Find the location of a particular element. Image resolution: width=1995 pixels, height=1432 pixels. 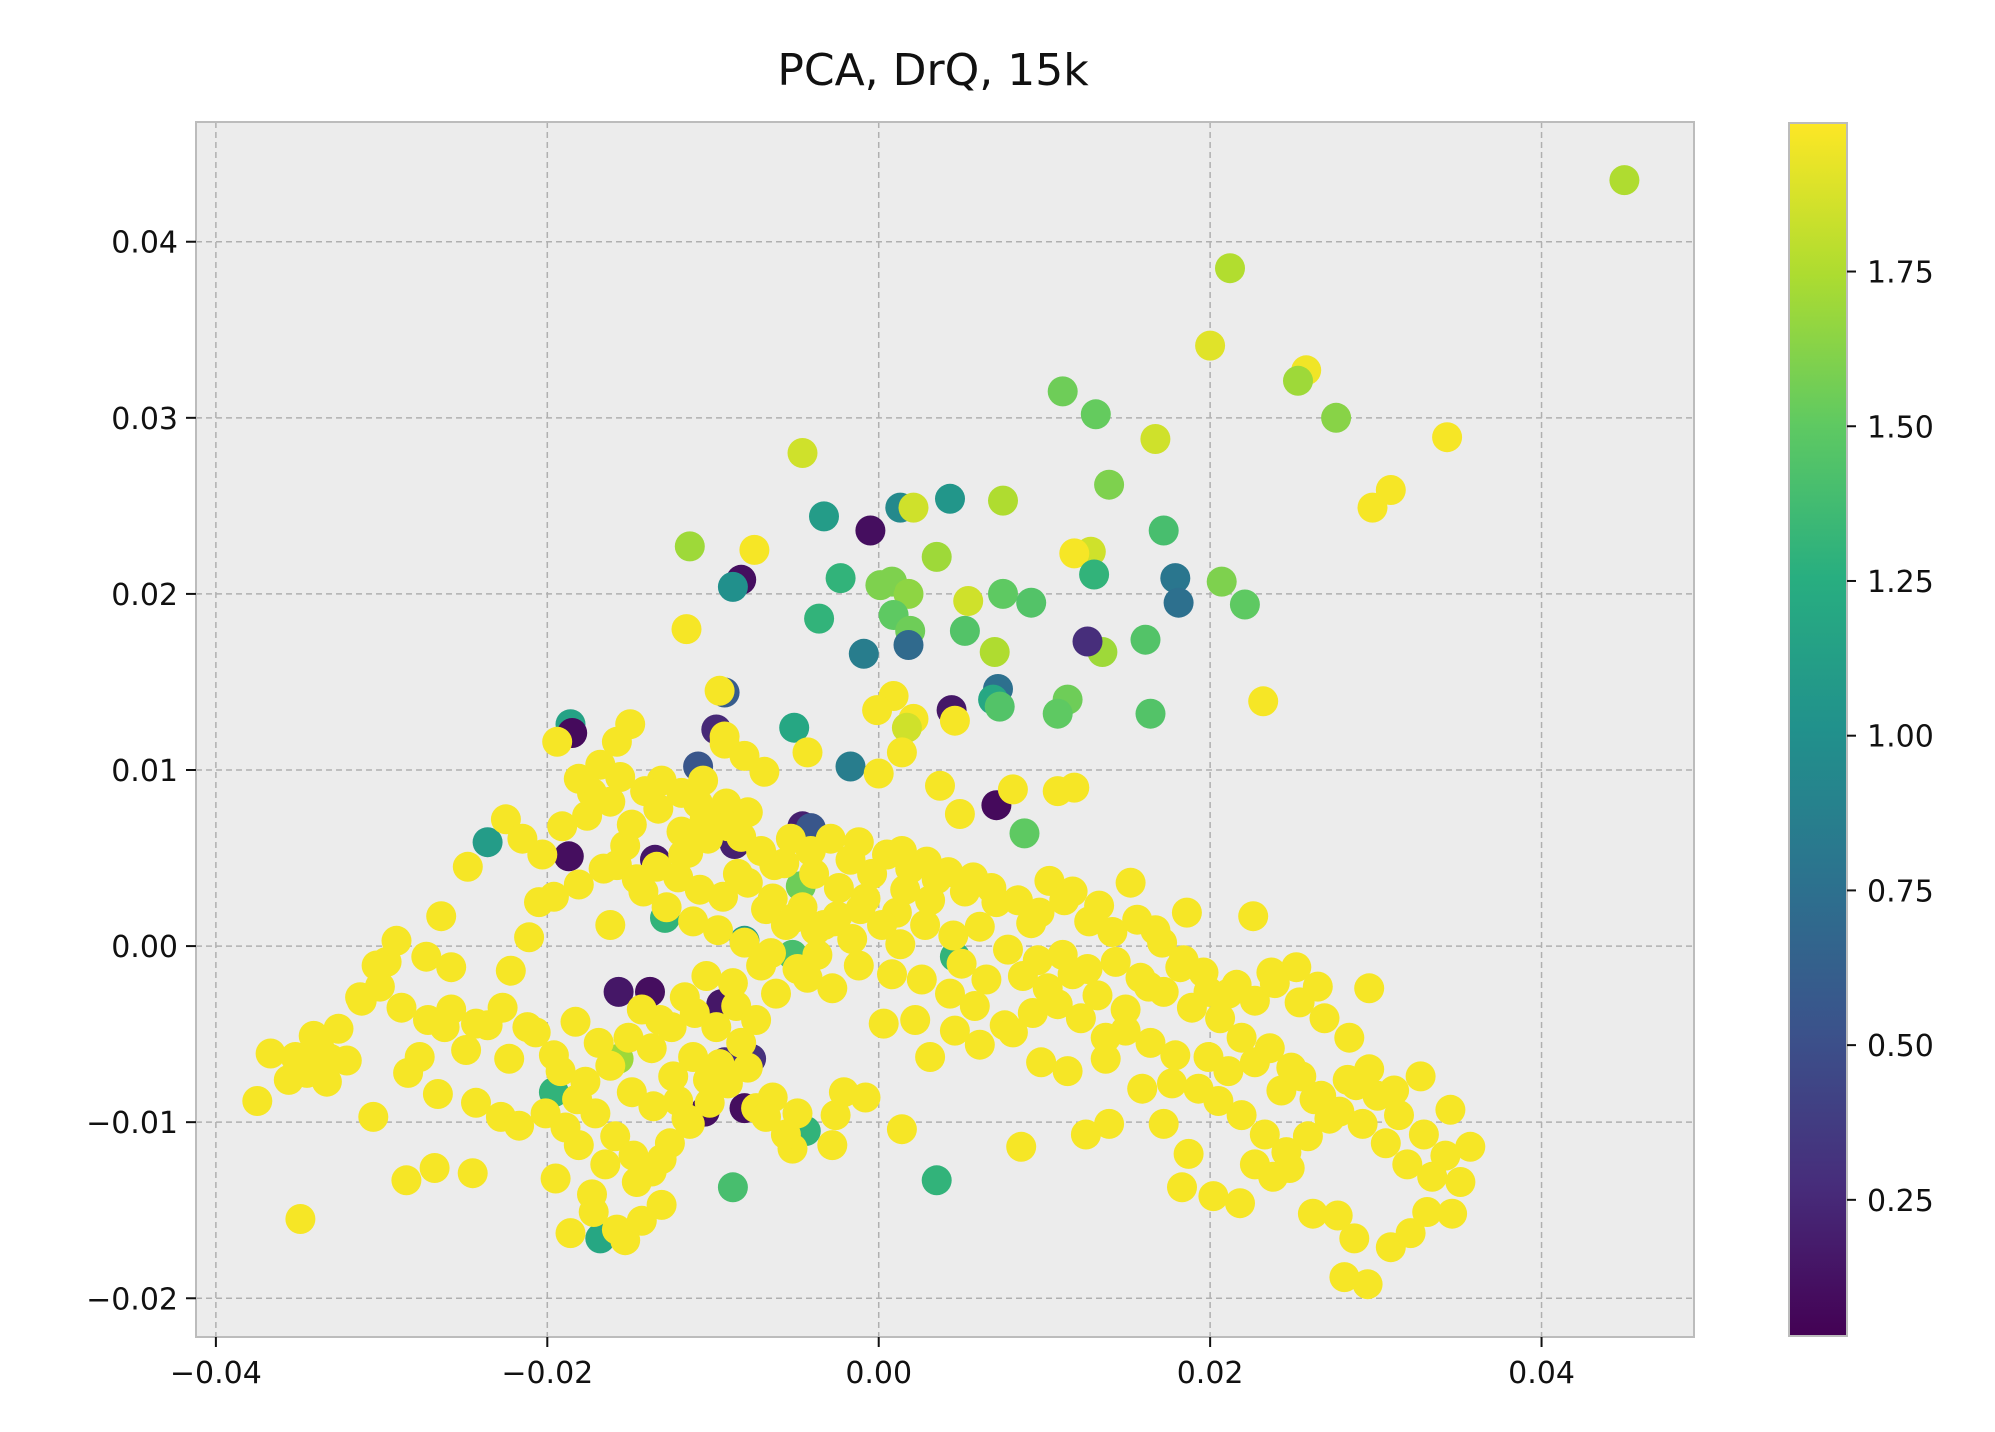

colorbar-tick-label: 0.75 is located at coordinates (1900, 891).